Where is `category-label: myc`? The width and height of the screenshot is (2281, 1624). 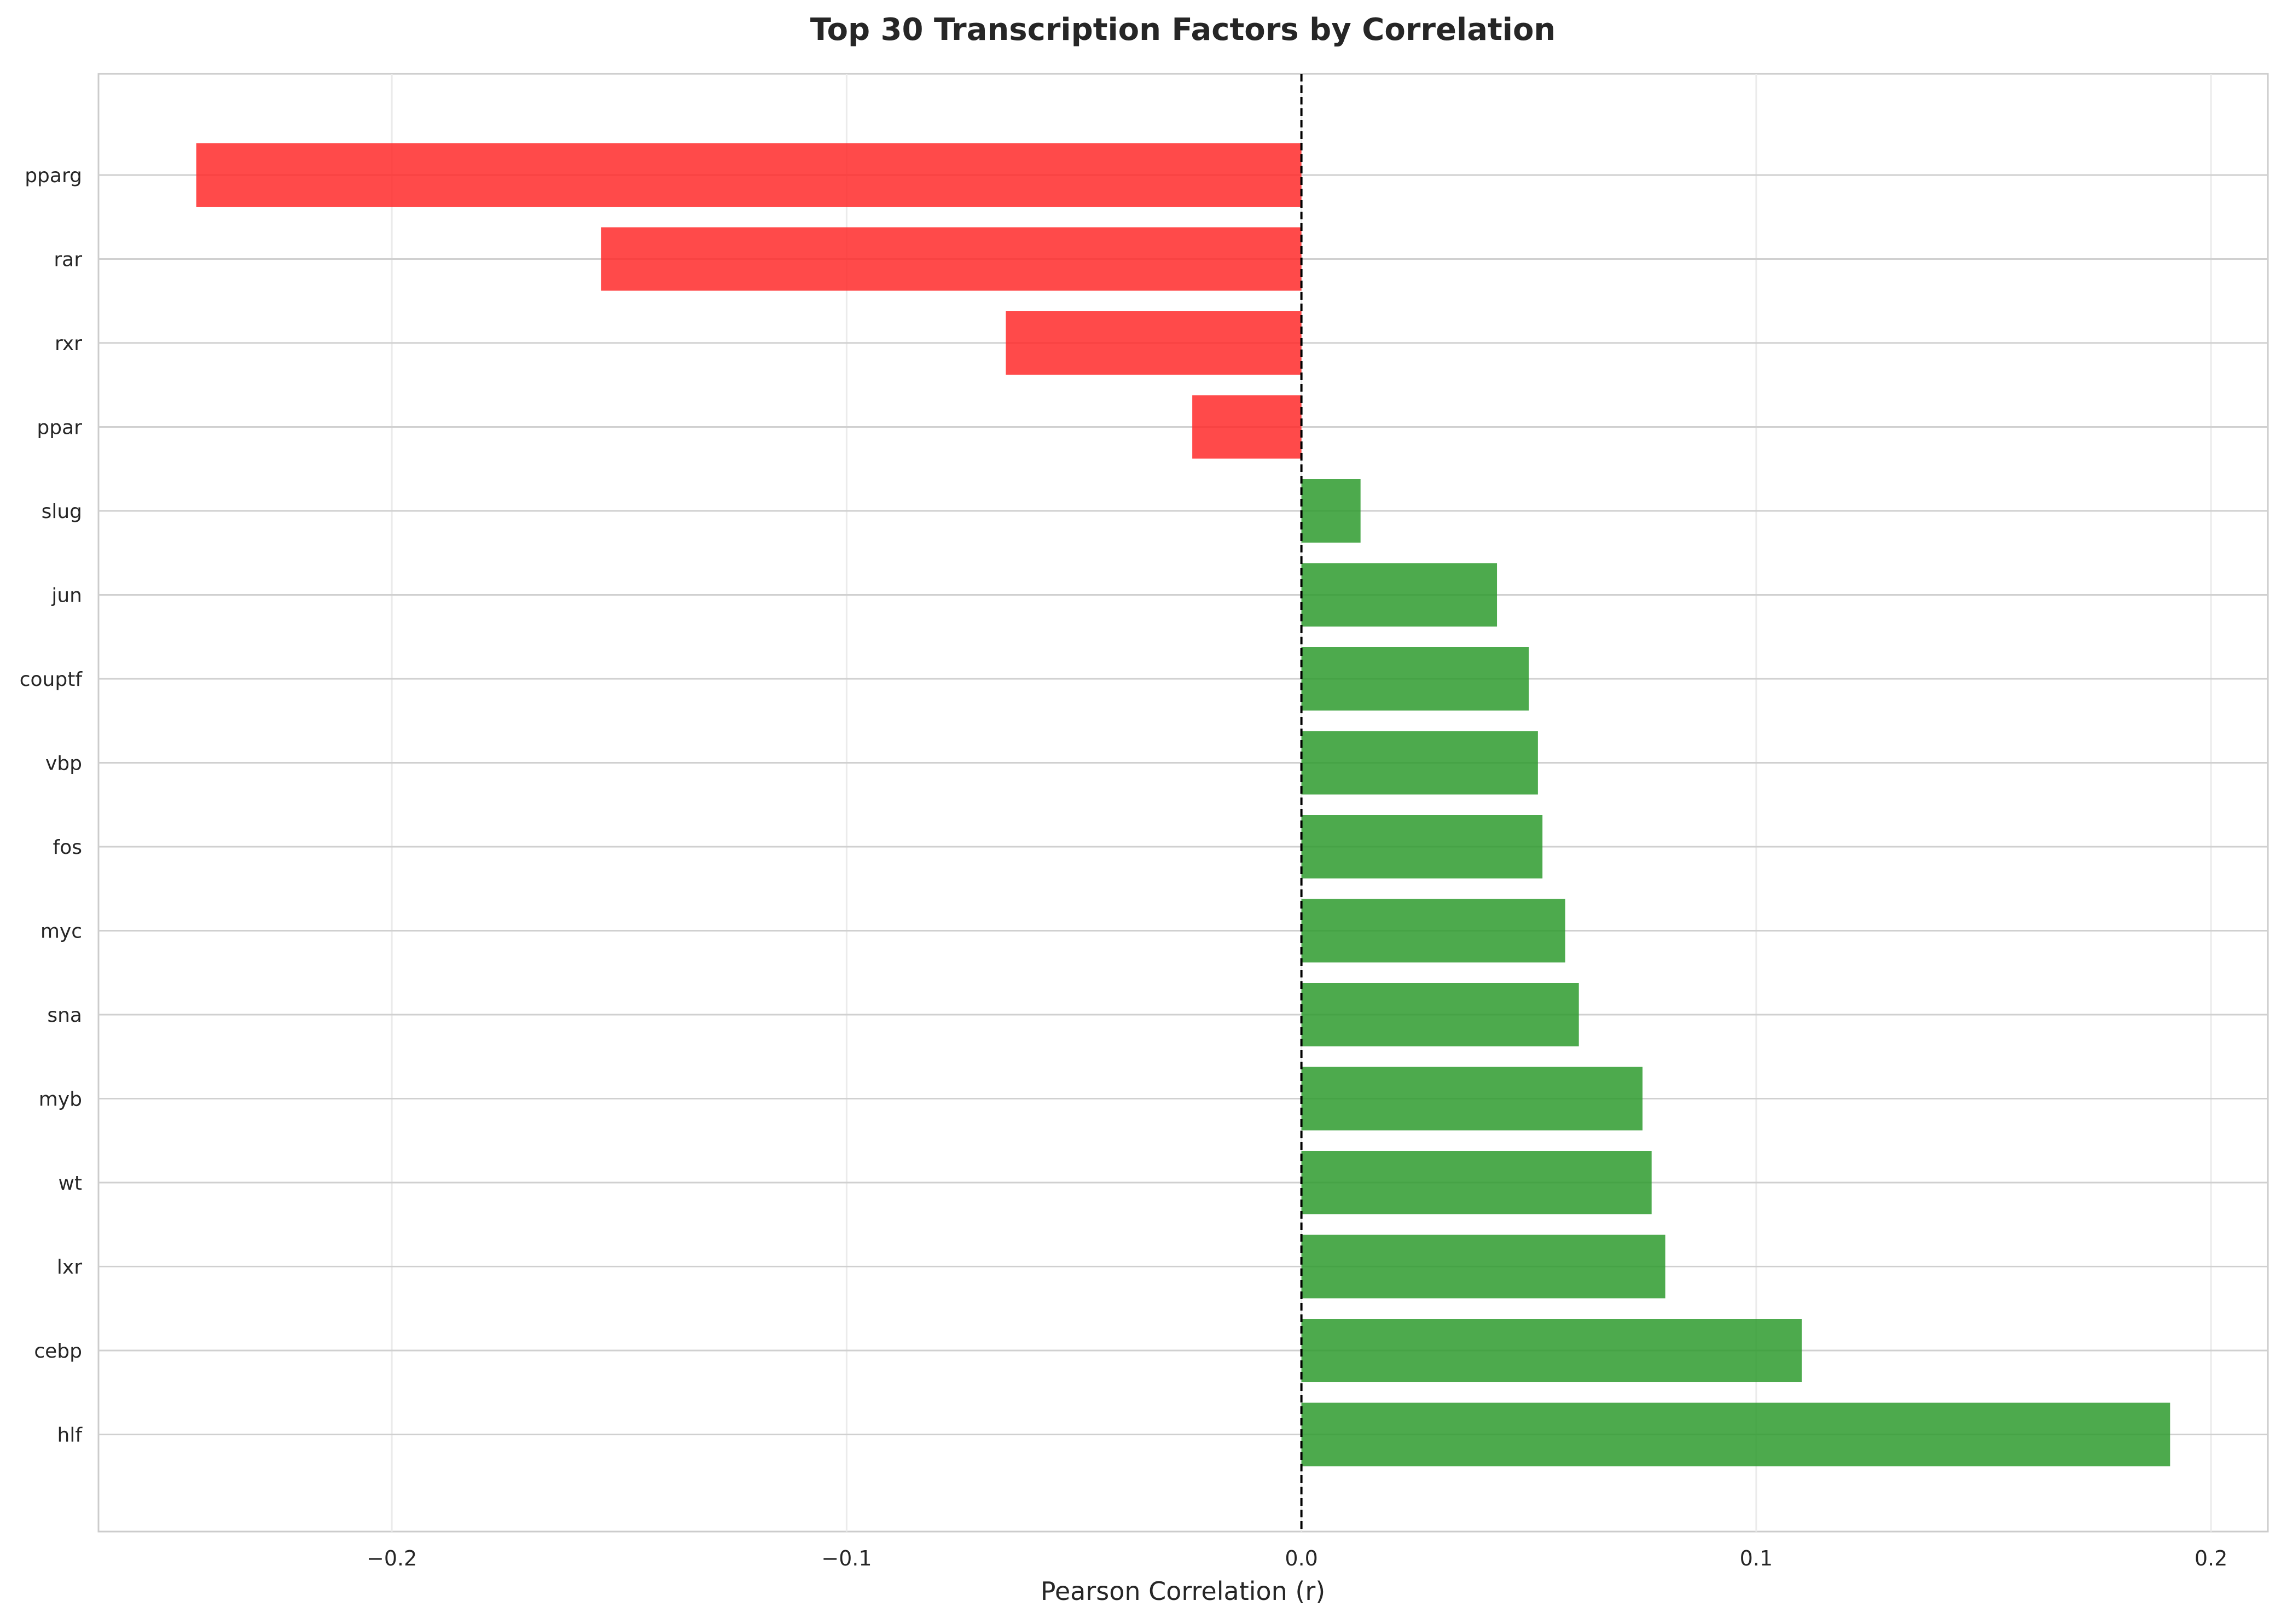
category-label: myc is located at coordinates (61, 932).